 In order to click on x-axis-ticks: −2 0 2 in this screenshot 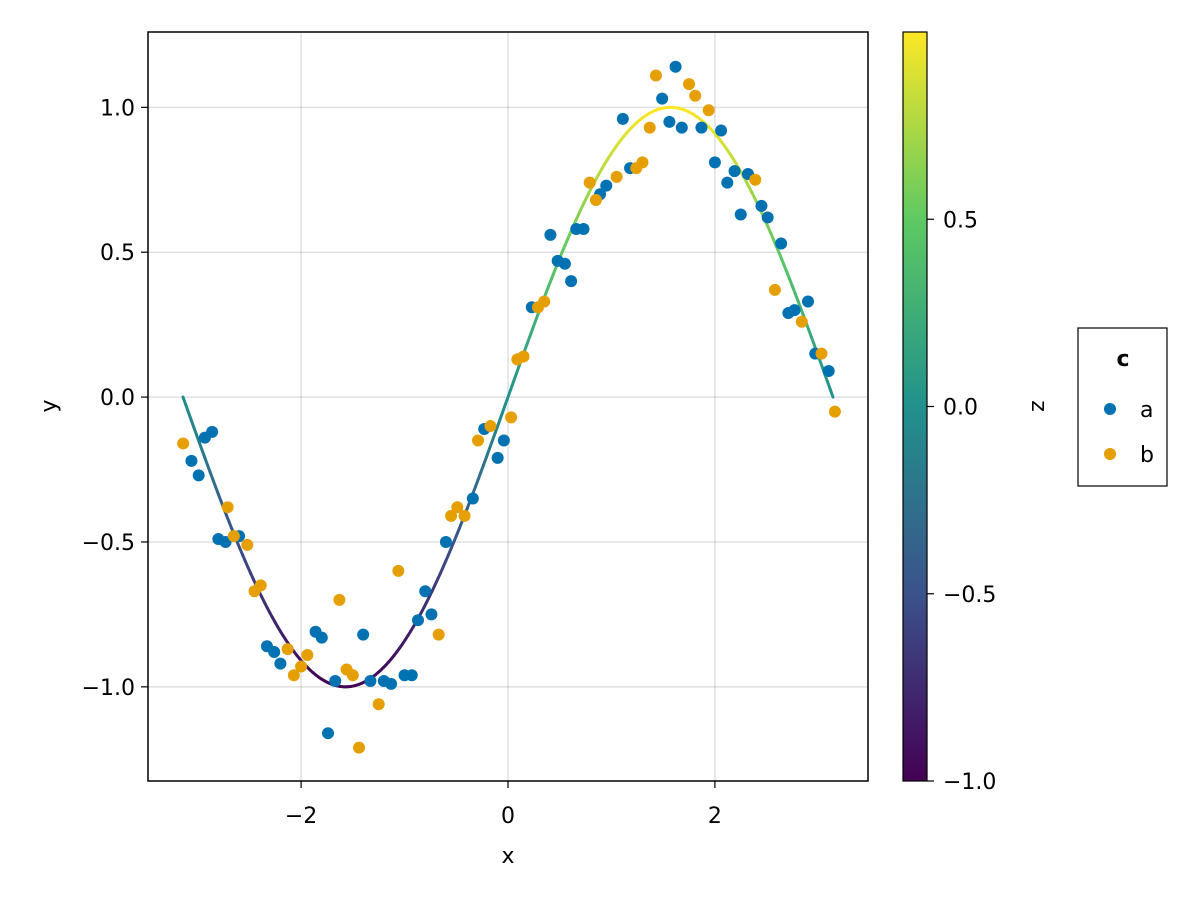, I will do `click(503, 805)`.